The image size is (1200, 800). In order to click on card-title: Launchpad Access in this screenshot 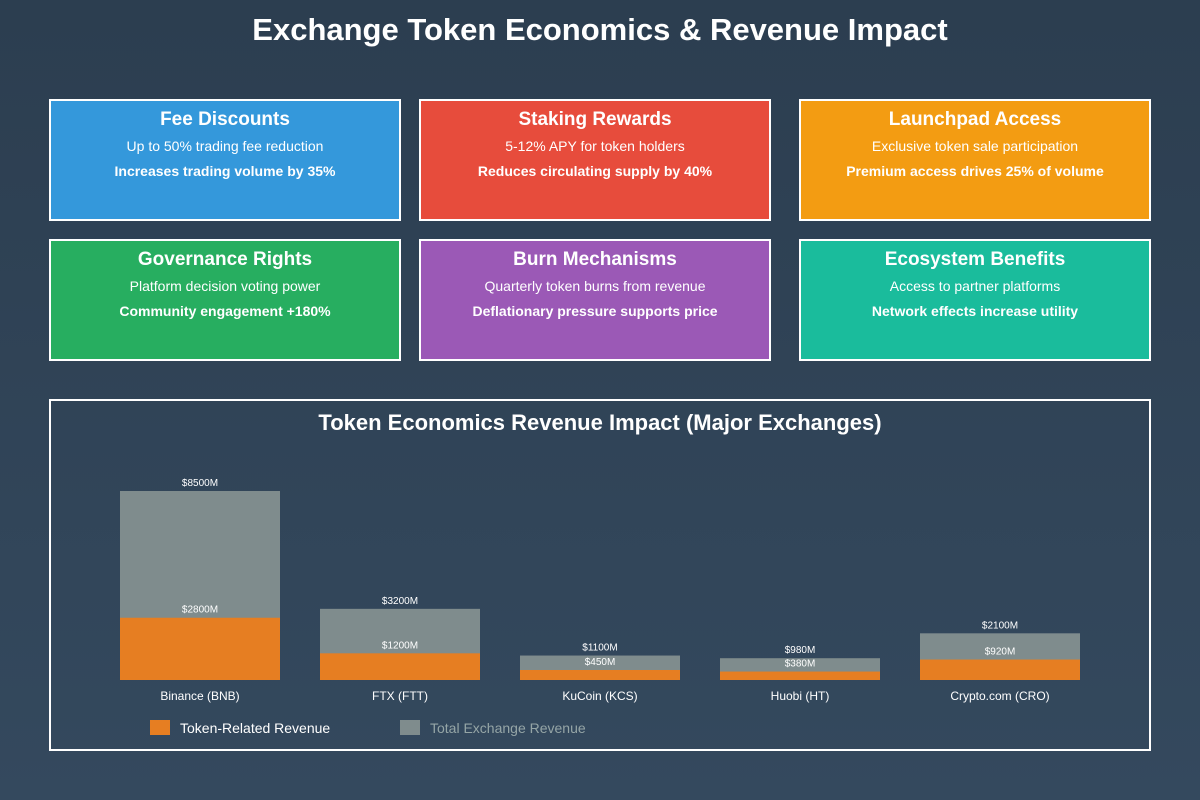, I will do `click(975, 119)`.